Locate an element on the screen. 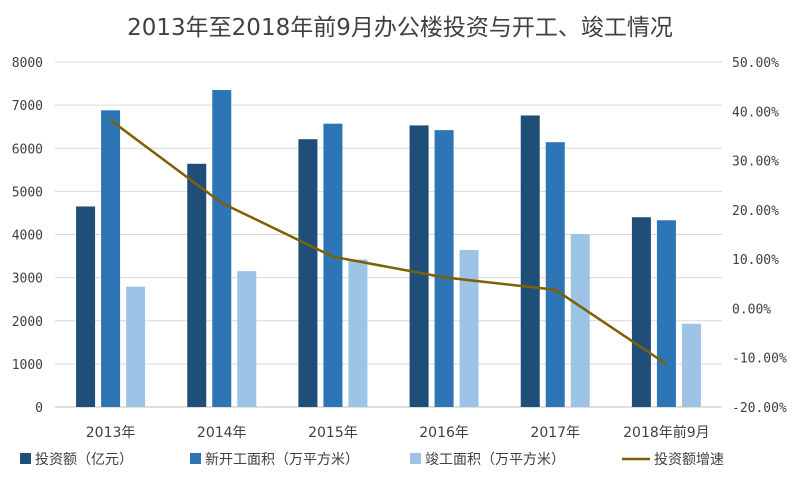  x-tick-label: 2015年 is located at coordinates (333, 433).